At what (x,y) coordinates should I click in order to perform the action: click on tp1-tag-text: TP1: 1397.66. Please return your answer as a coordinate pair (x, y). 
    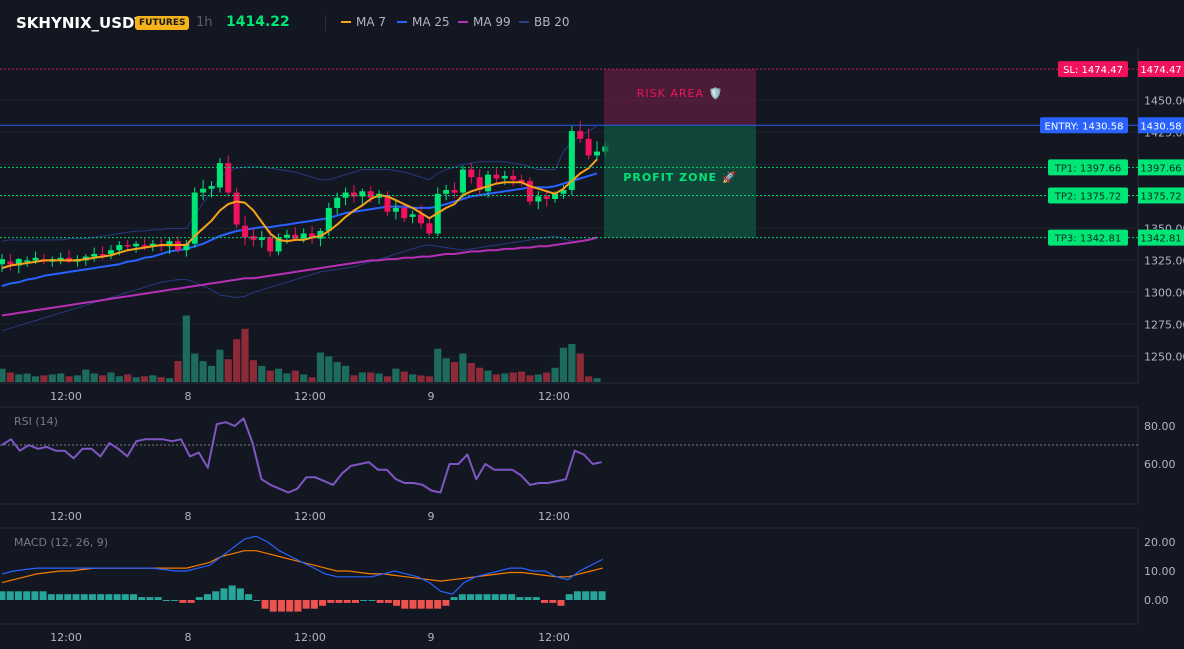
    Looking at the image, I should click on (1087, 168).